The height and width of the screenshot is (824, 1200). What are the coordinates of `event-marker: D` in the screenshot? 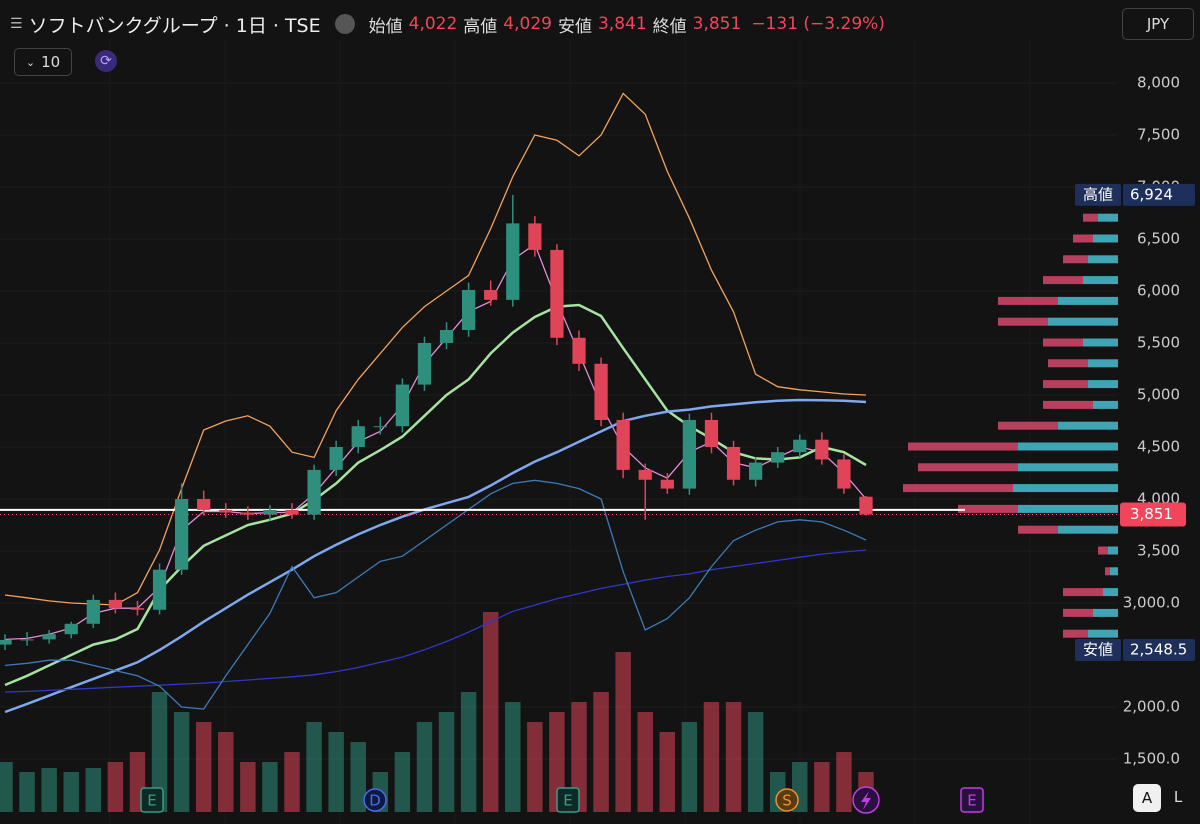 It's located at (375, 800).